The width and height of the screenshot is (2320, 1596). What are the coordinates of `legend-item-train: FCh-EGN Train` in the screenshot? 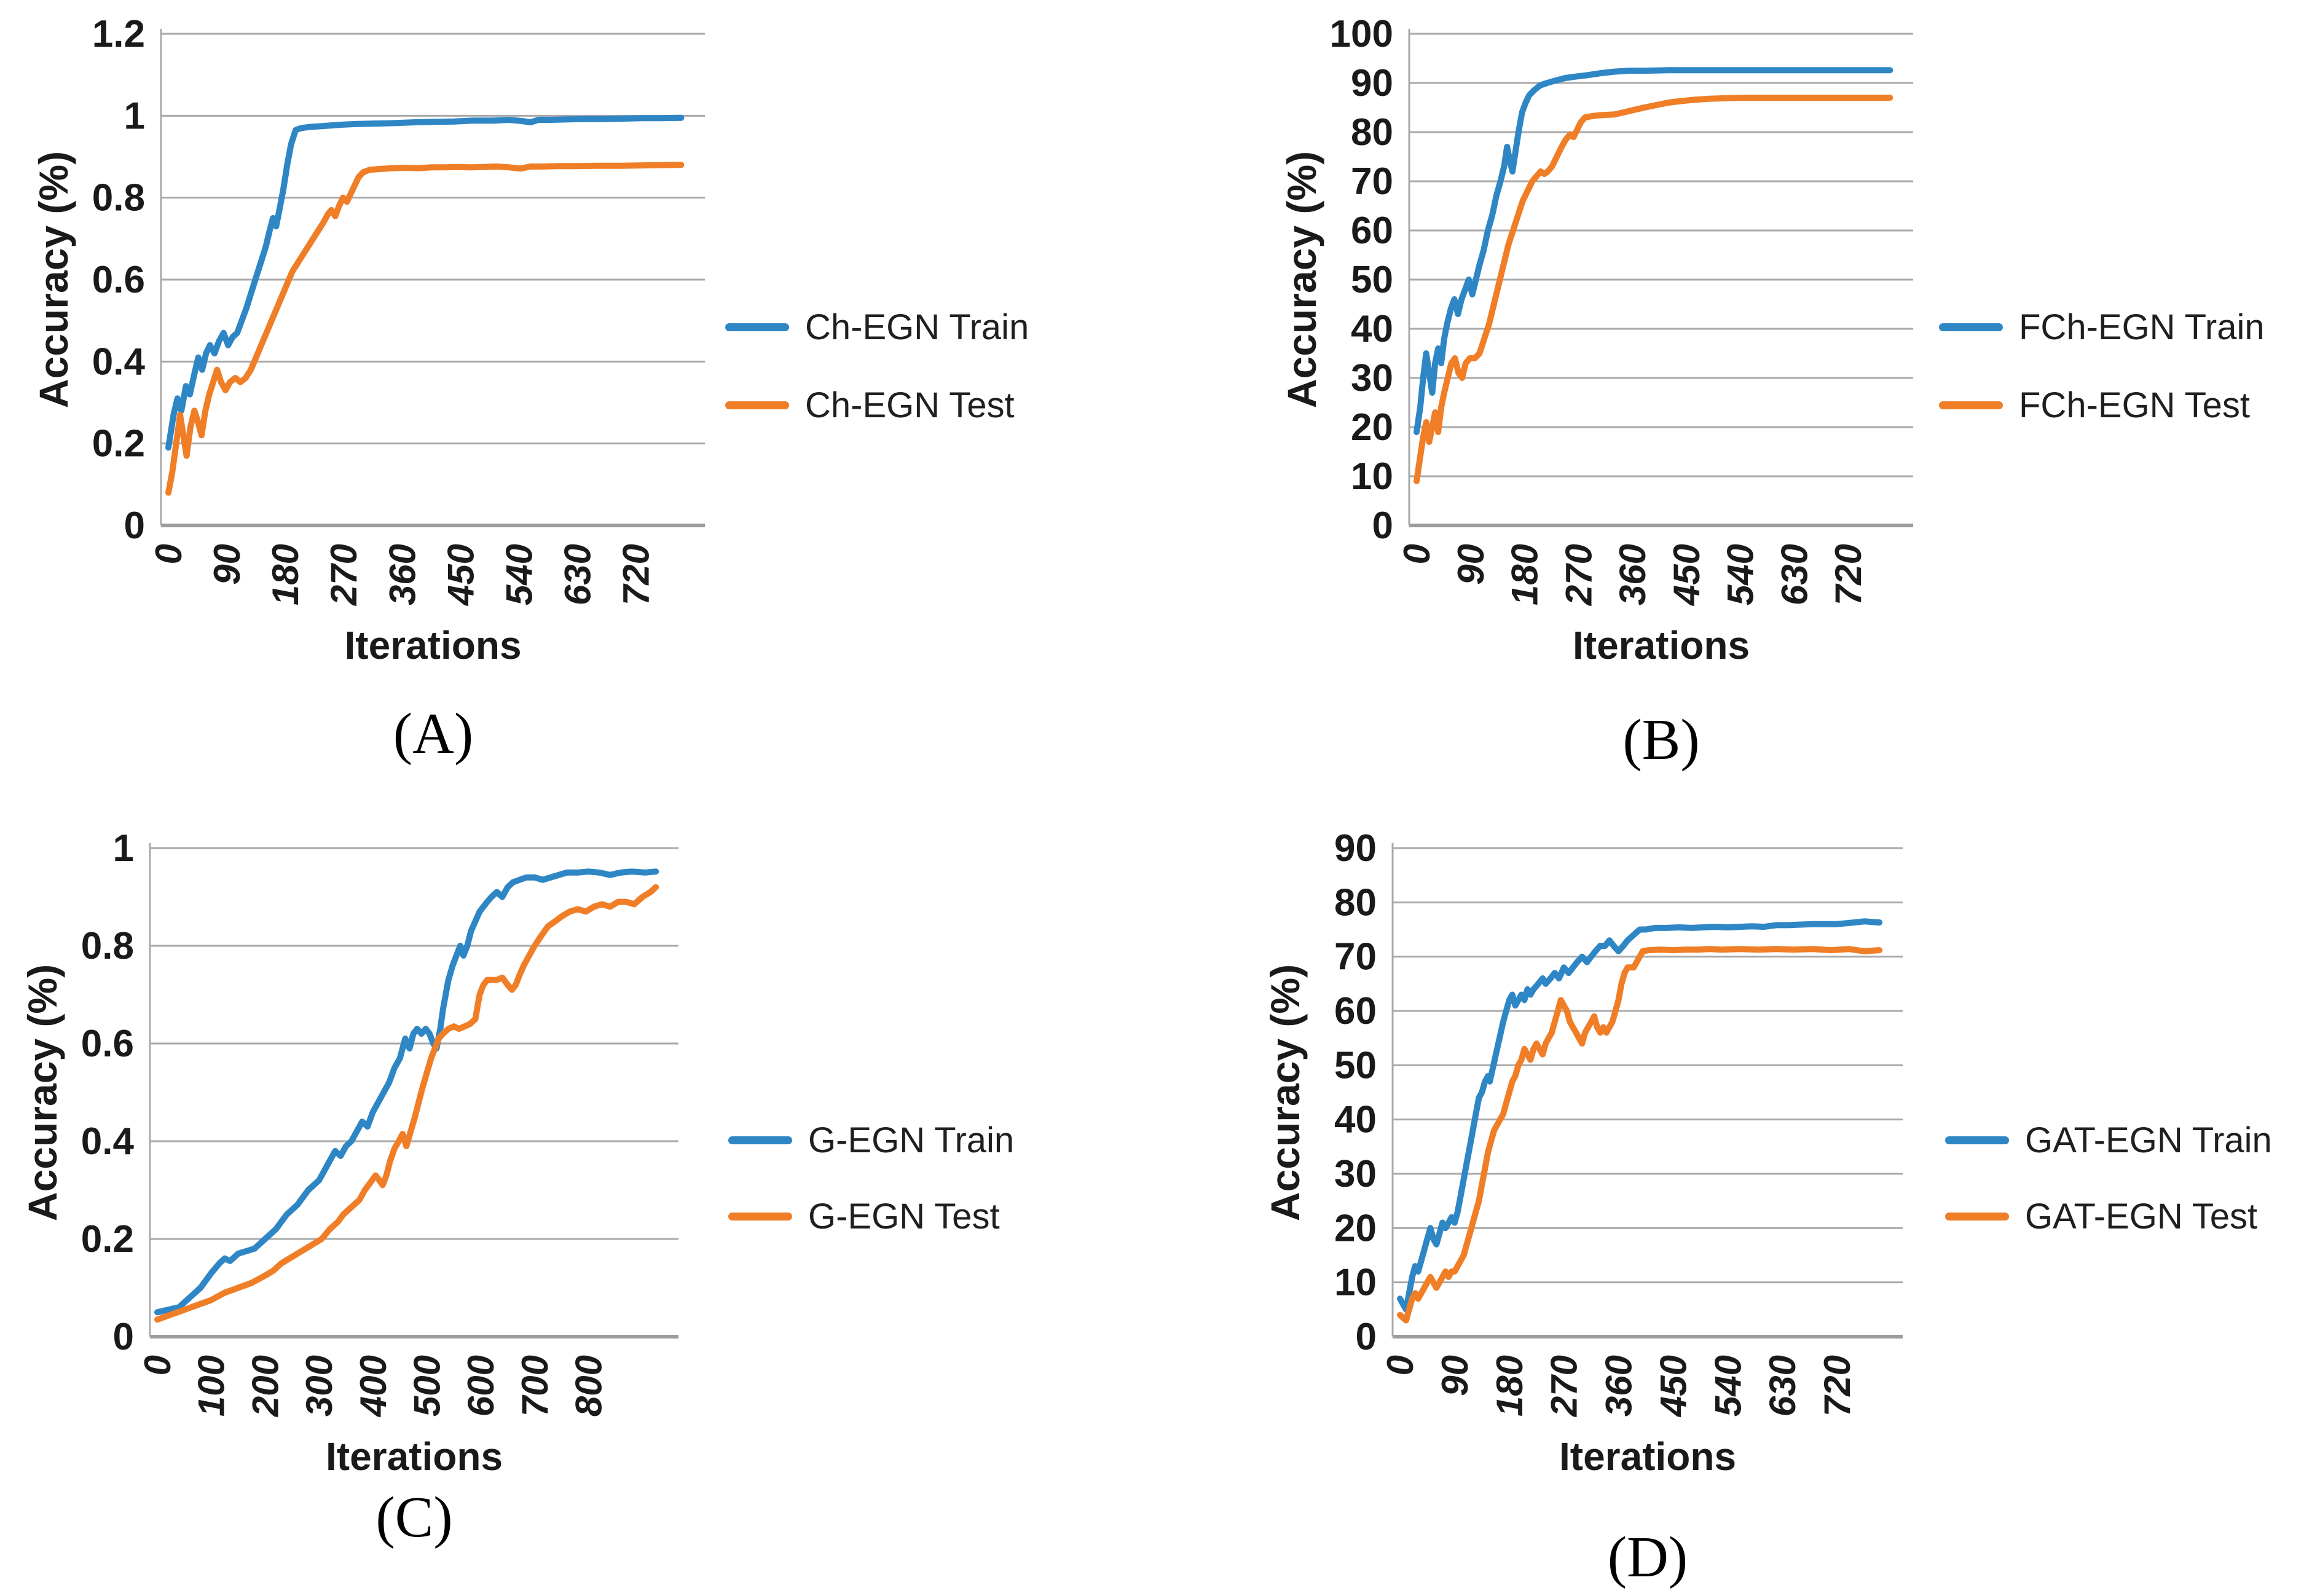 It's located at (2102, 327).